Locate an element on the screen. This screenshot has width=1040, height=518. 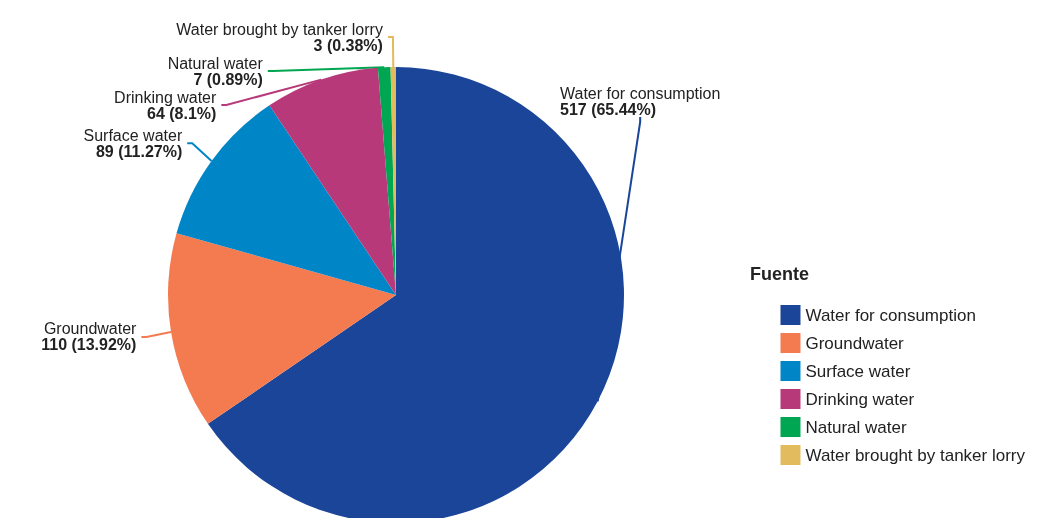
data-label: 7 (0.89%) is located at coordinates (228, 79).